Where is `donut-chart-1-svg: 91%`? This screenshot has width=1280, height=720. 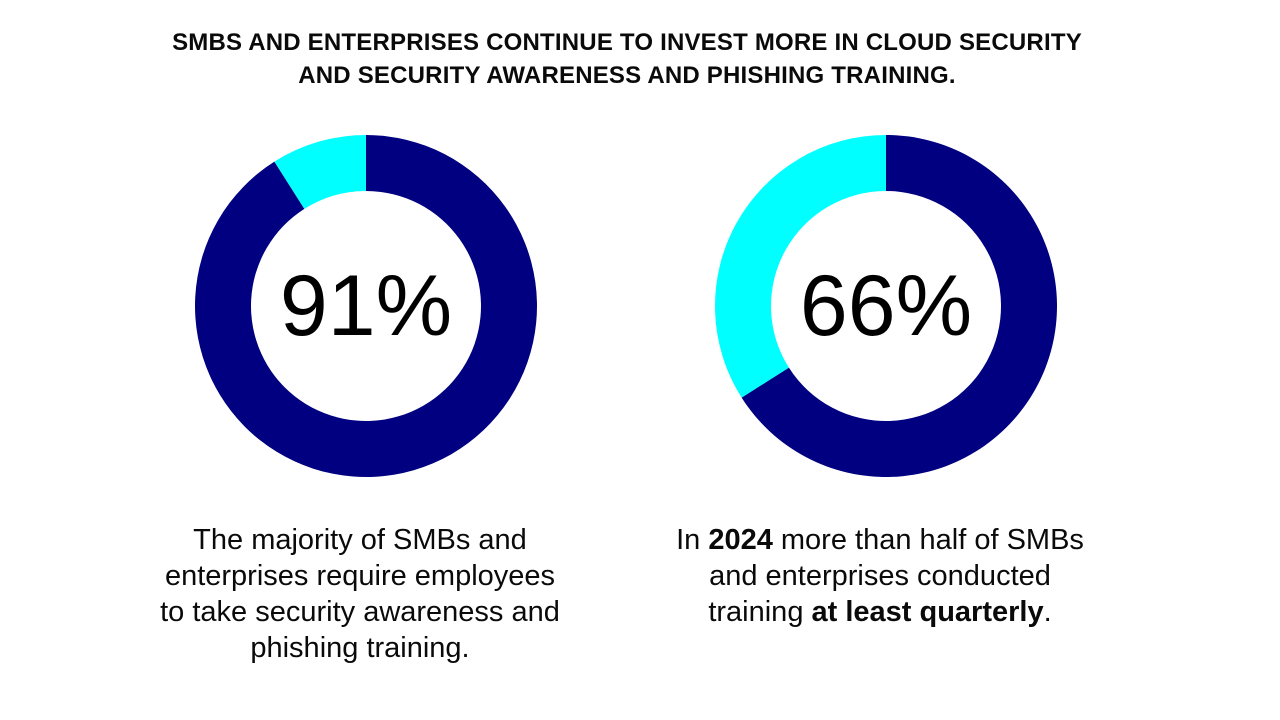 donut-chart-1-svg: 91% is located at coordinates (365, 306).